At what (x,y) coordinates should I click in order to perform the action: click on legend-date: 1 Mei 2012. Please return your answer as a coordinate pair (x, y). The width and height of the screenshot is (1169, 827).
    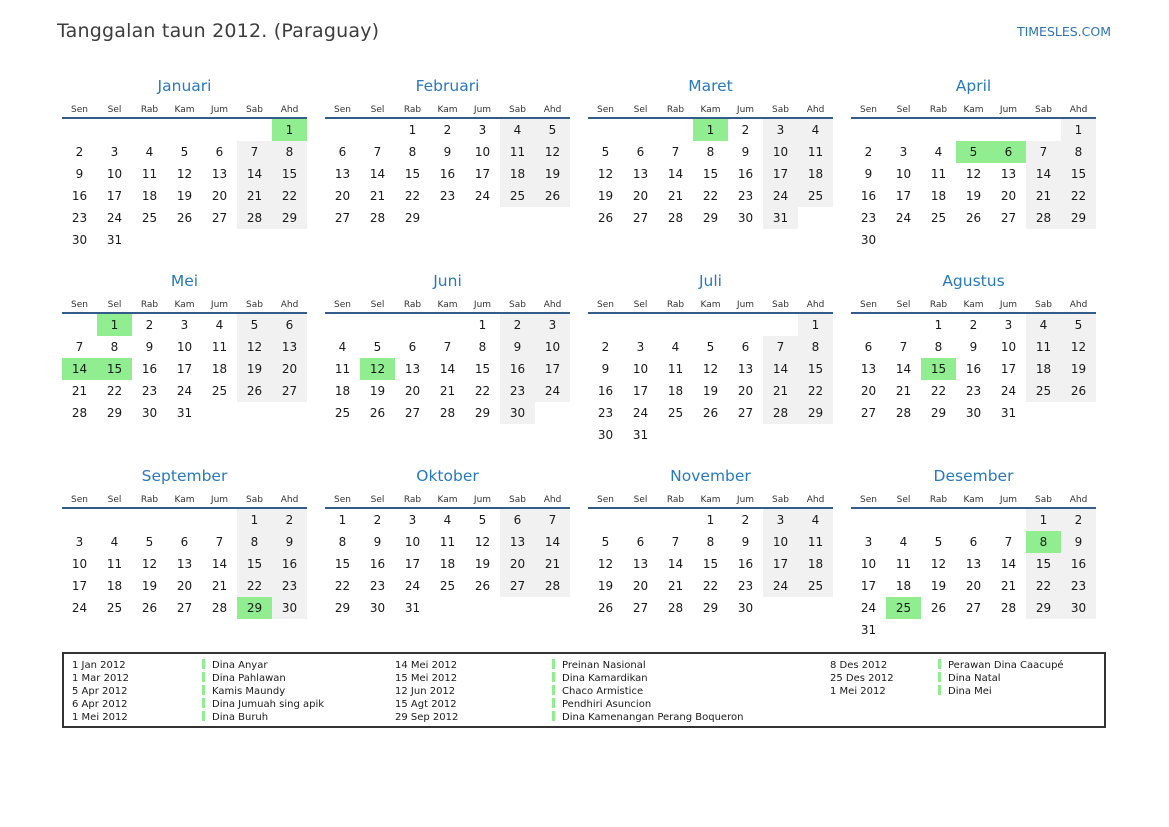
    Looking at the image, I should click on (858, 691).